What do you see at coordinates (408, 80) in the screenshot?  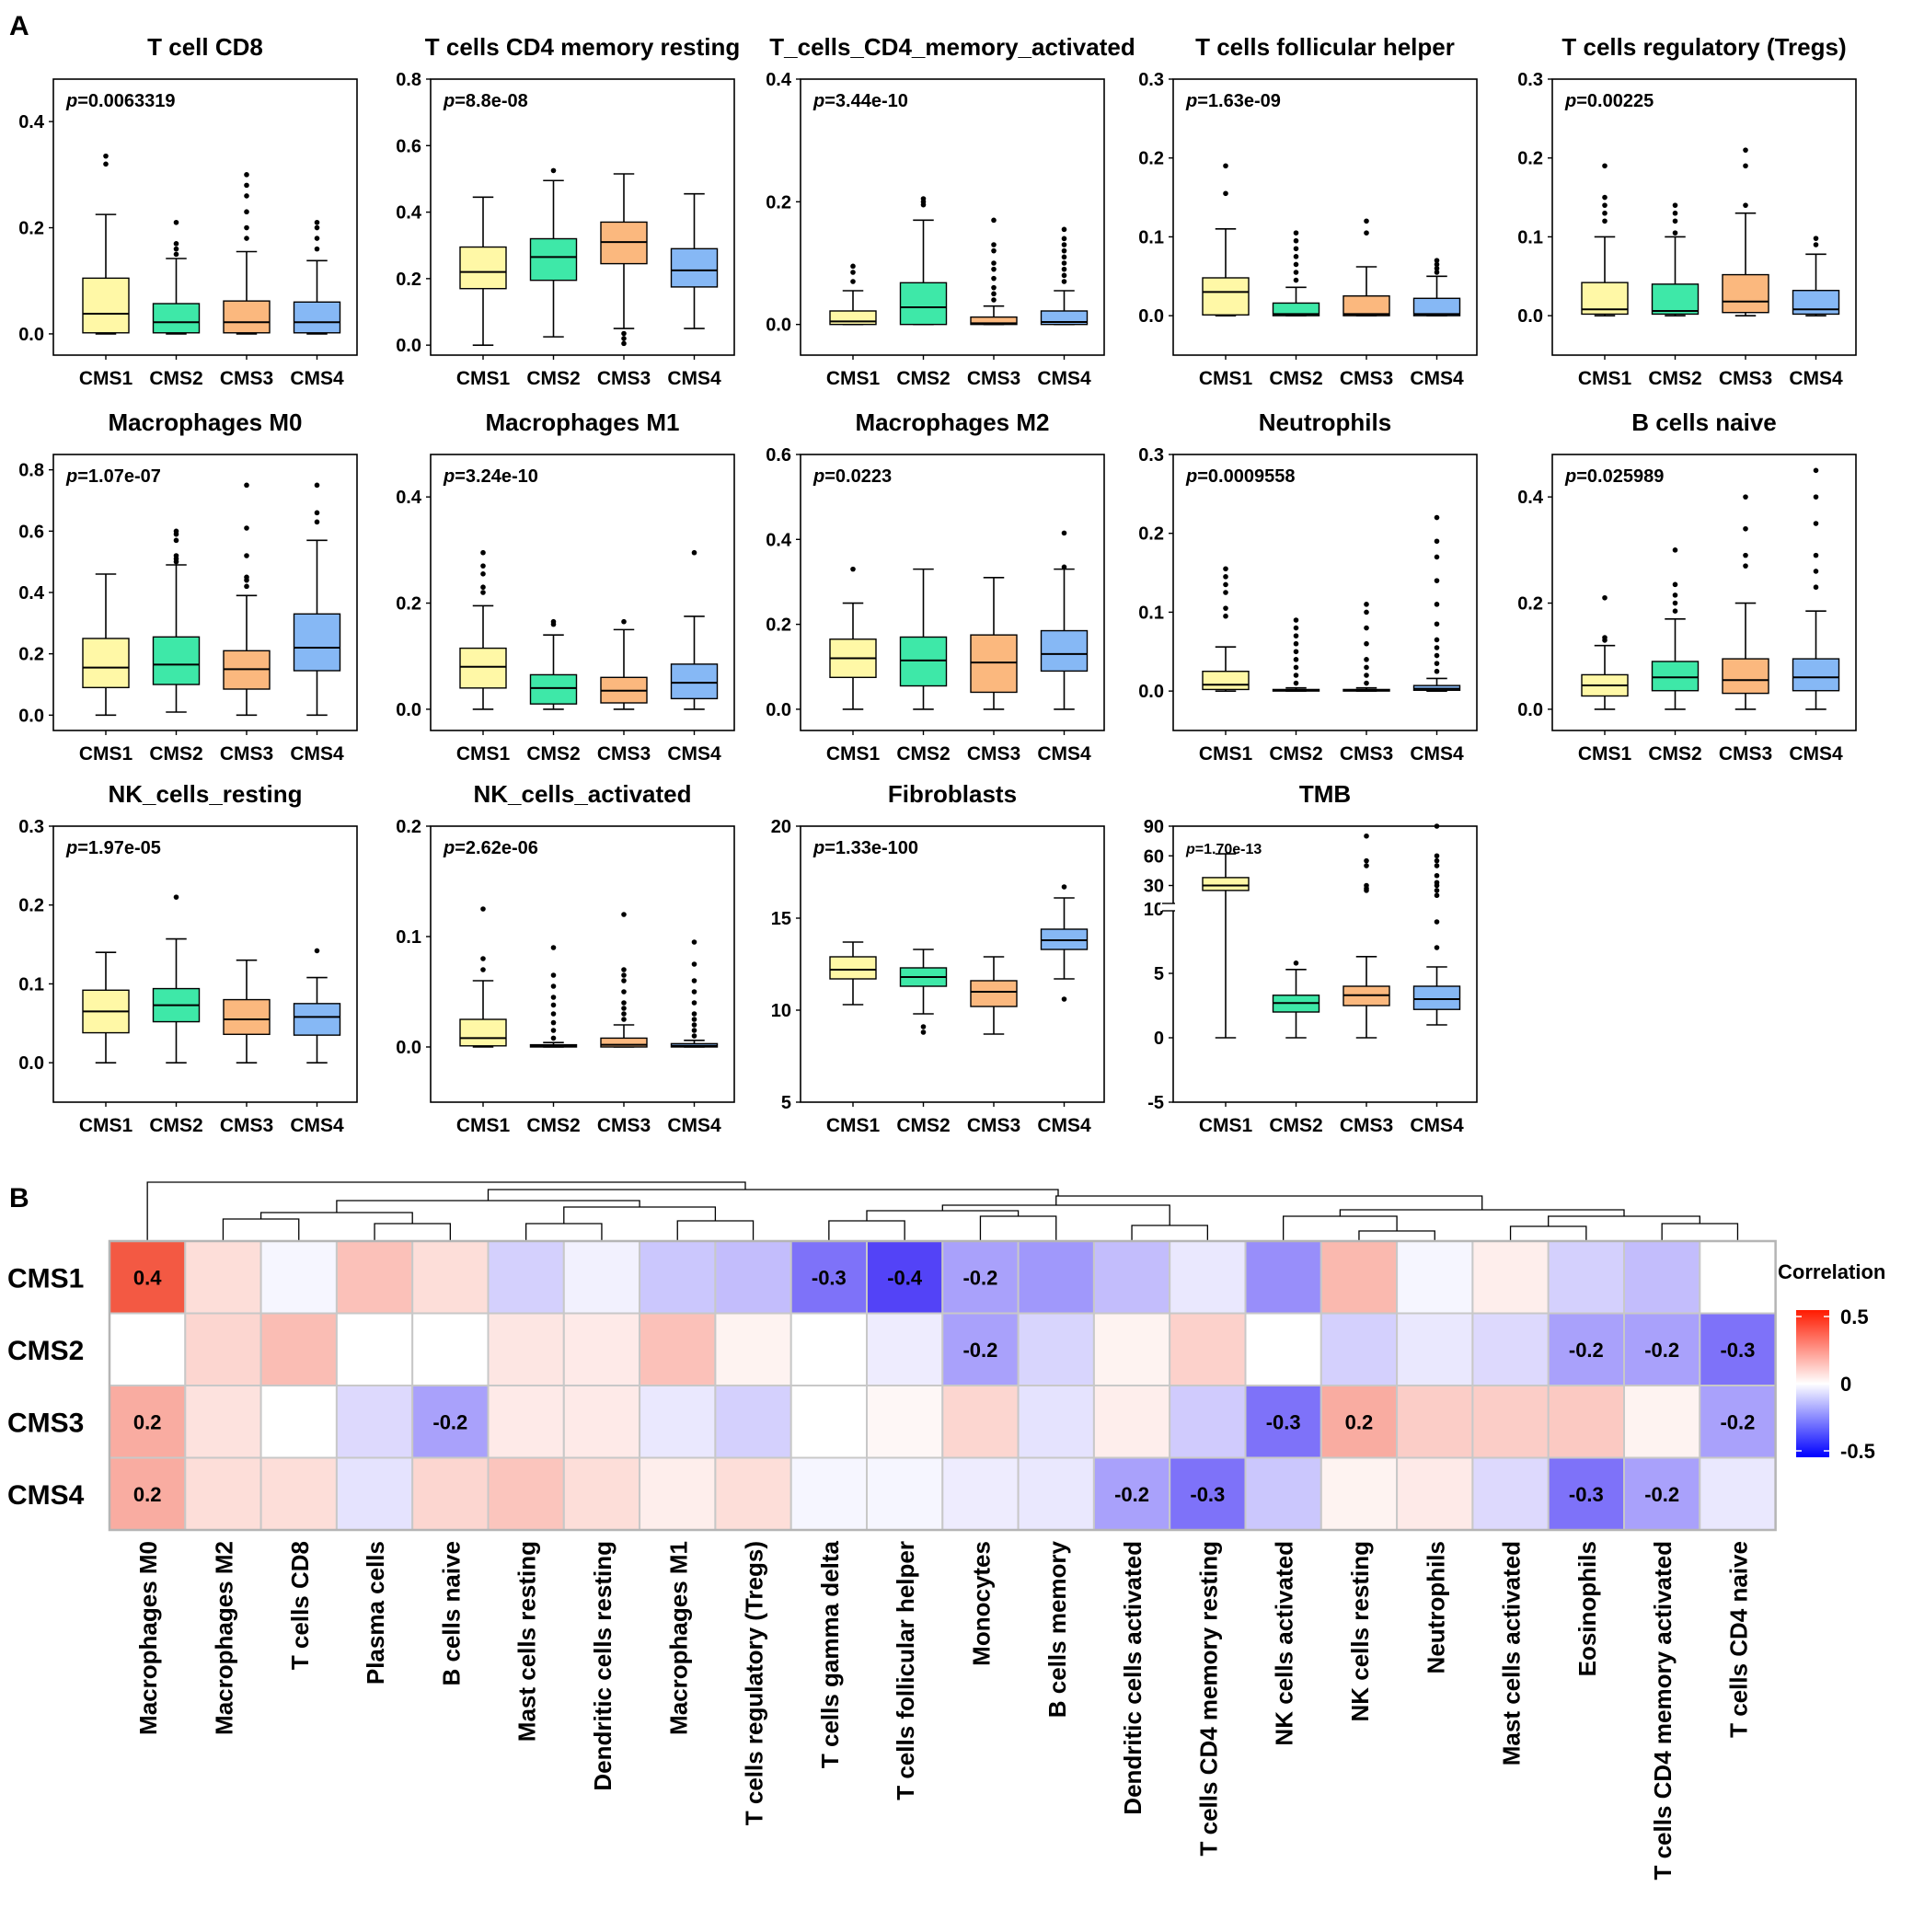 I see `y-tick-label: 0.8` at bounding box center [408, 80].